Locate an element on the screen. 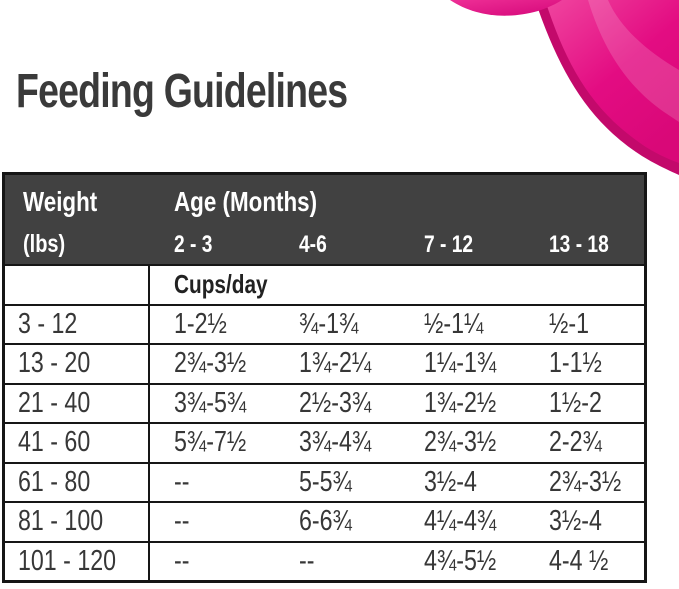 This screenshot has width=679, height=589. swoosh-crescent is located at coordinates (506, 8).